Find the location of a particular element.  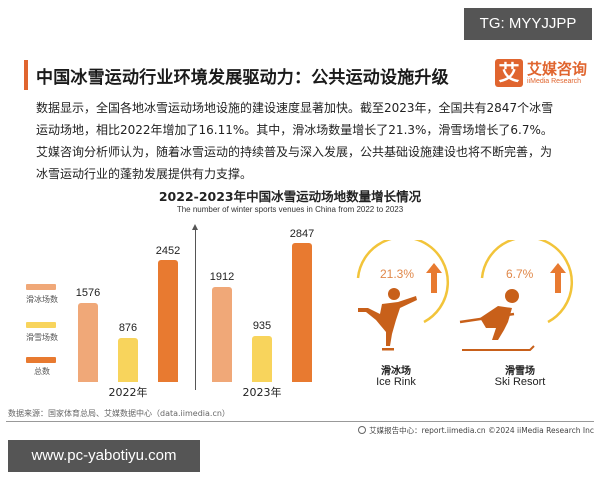

legend-swatch-total is located at coordinates (41, 360).